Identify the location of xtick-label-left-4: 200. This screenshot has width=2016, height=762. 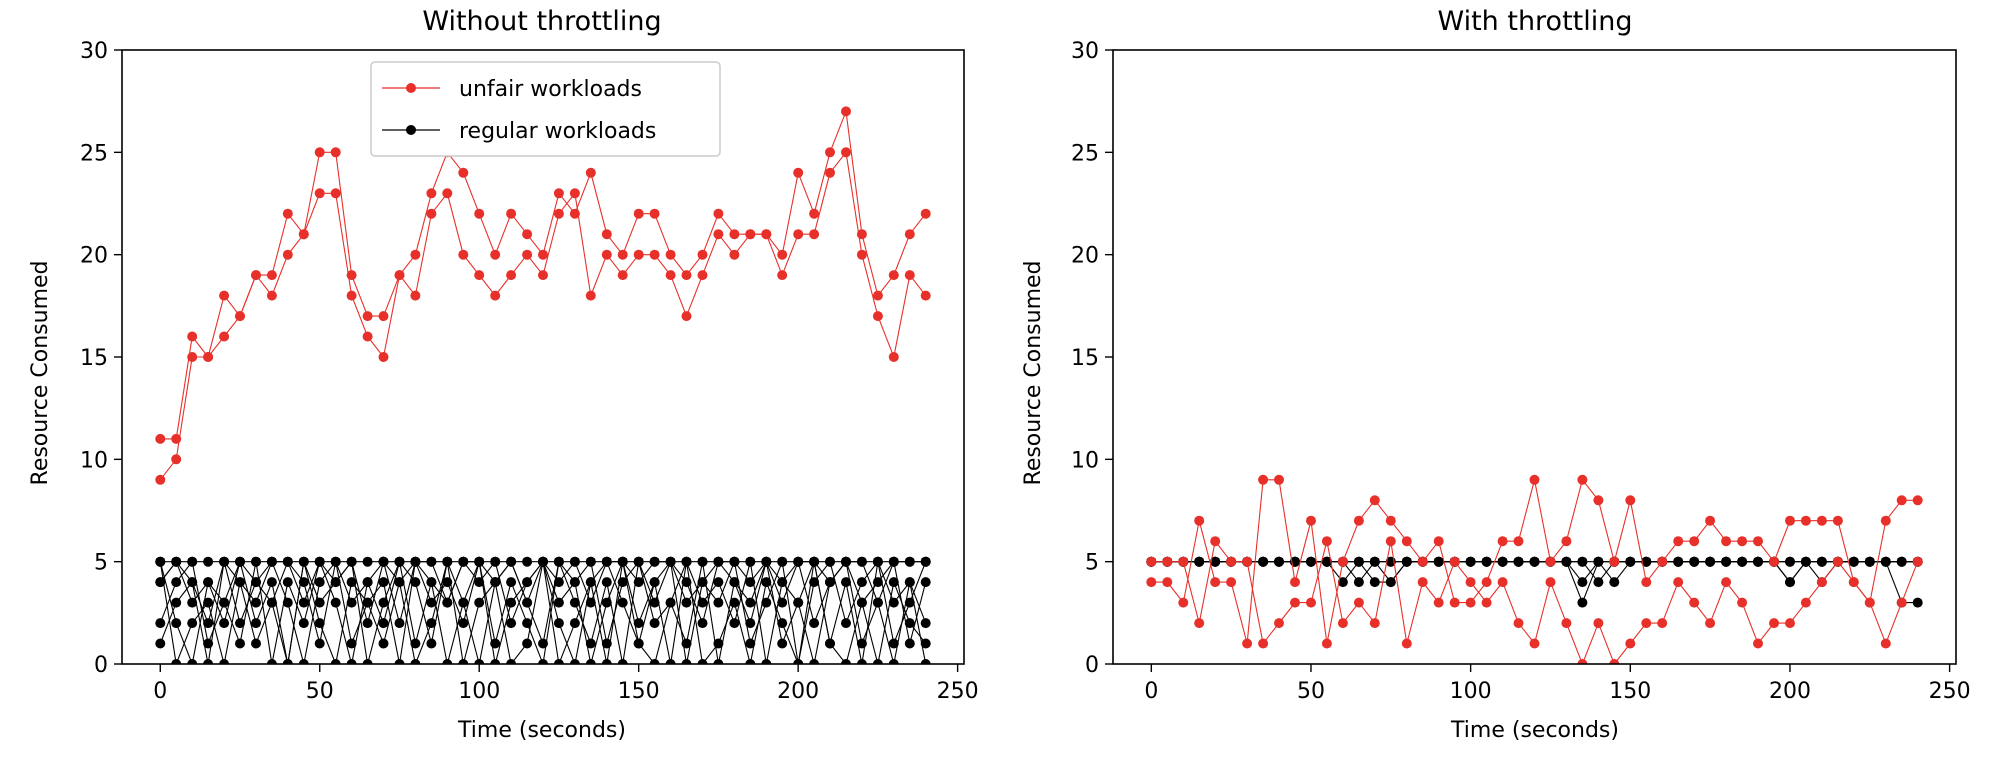
(798, 691).